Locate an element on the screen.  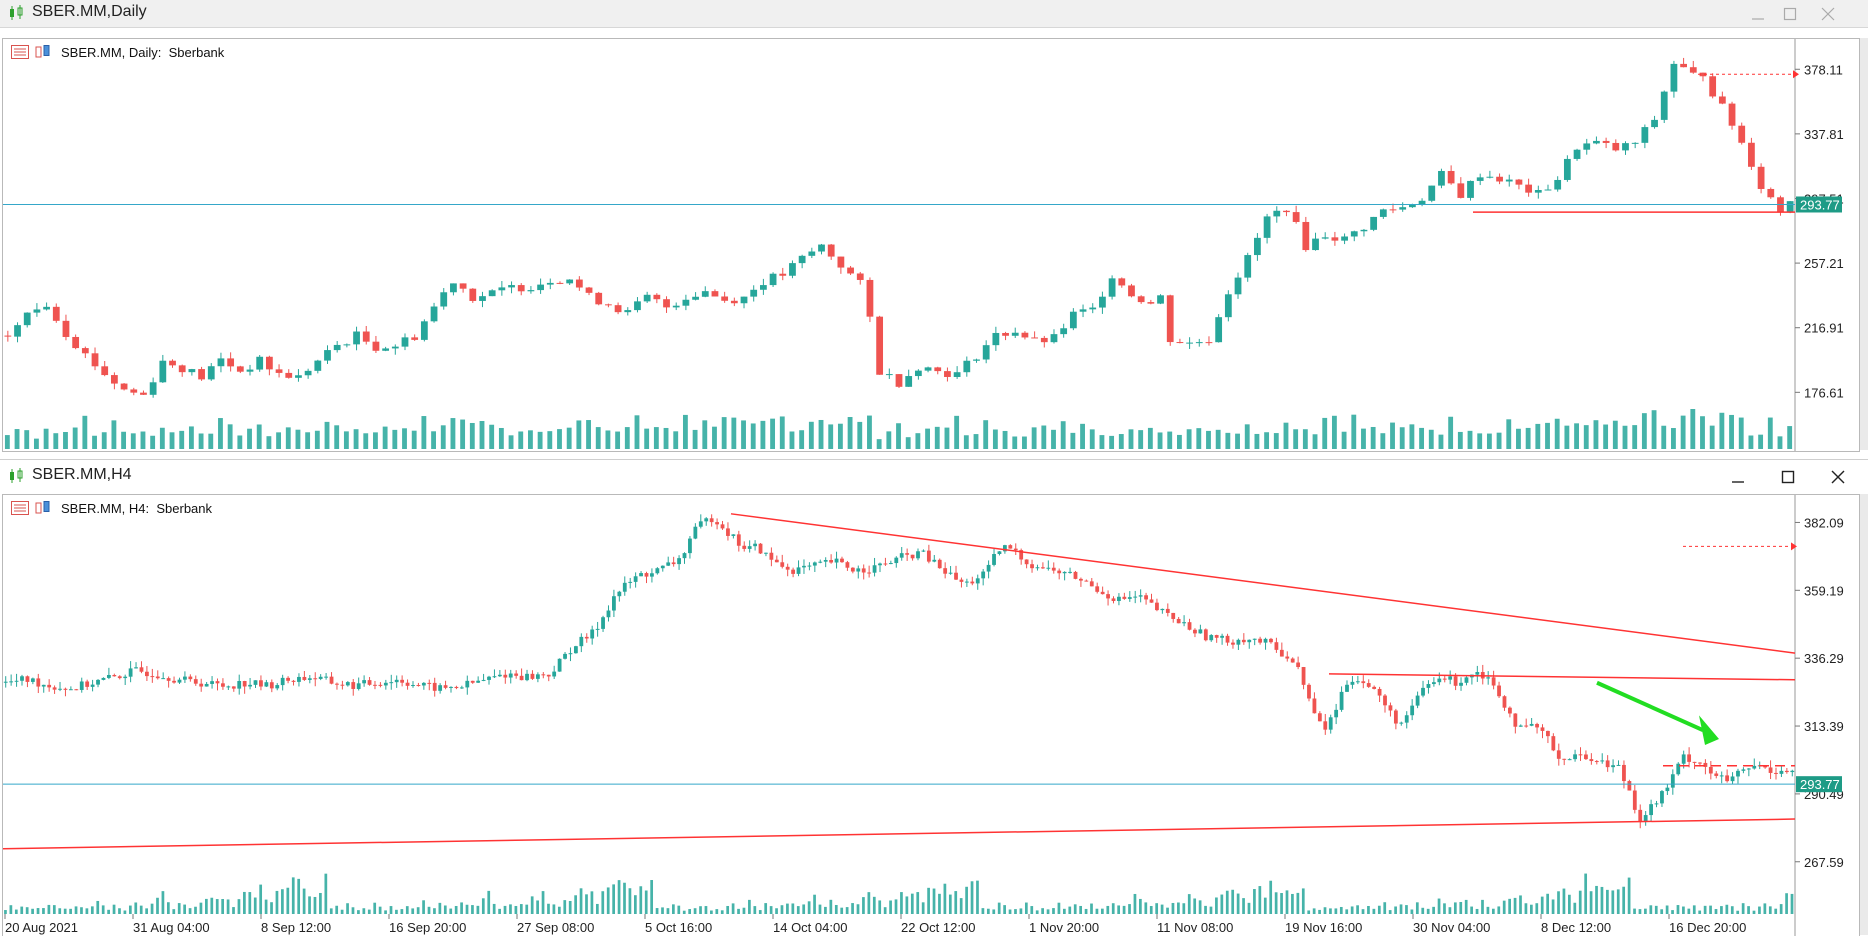
current-price-tag is located at coordinates (1819, 784).